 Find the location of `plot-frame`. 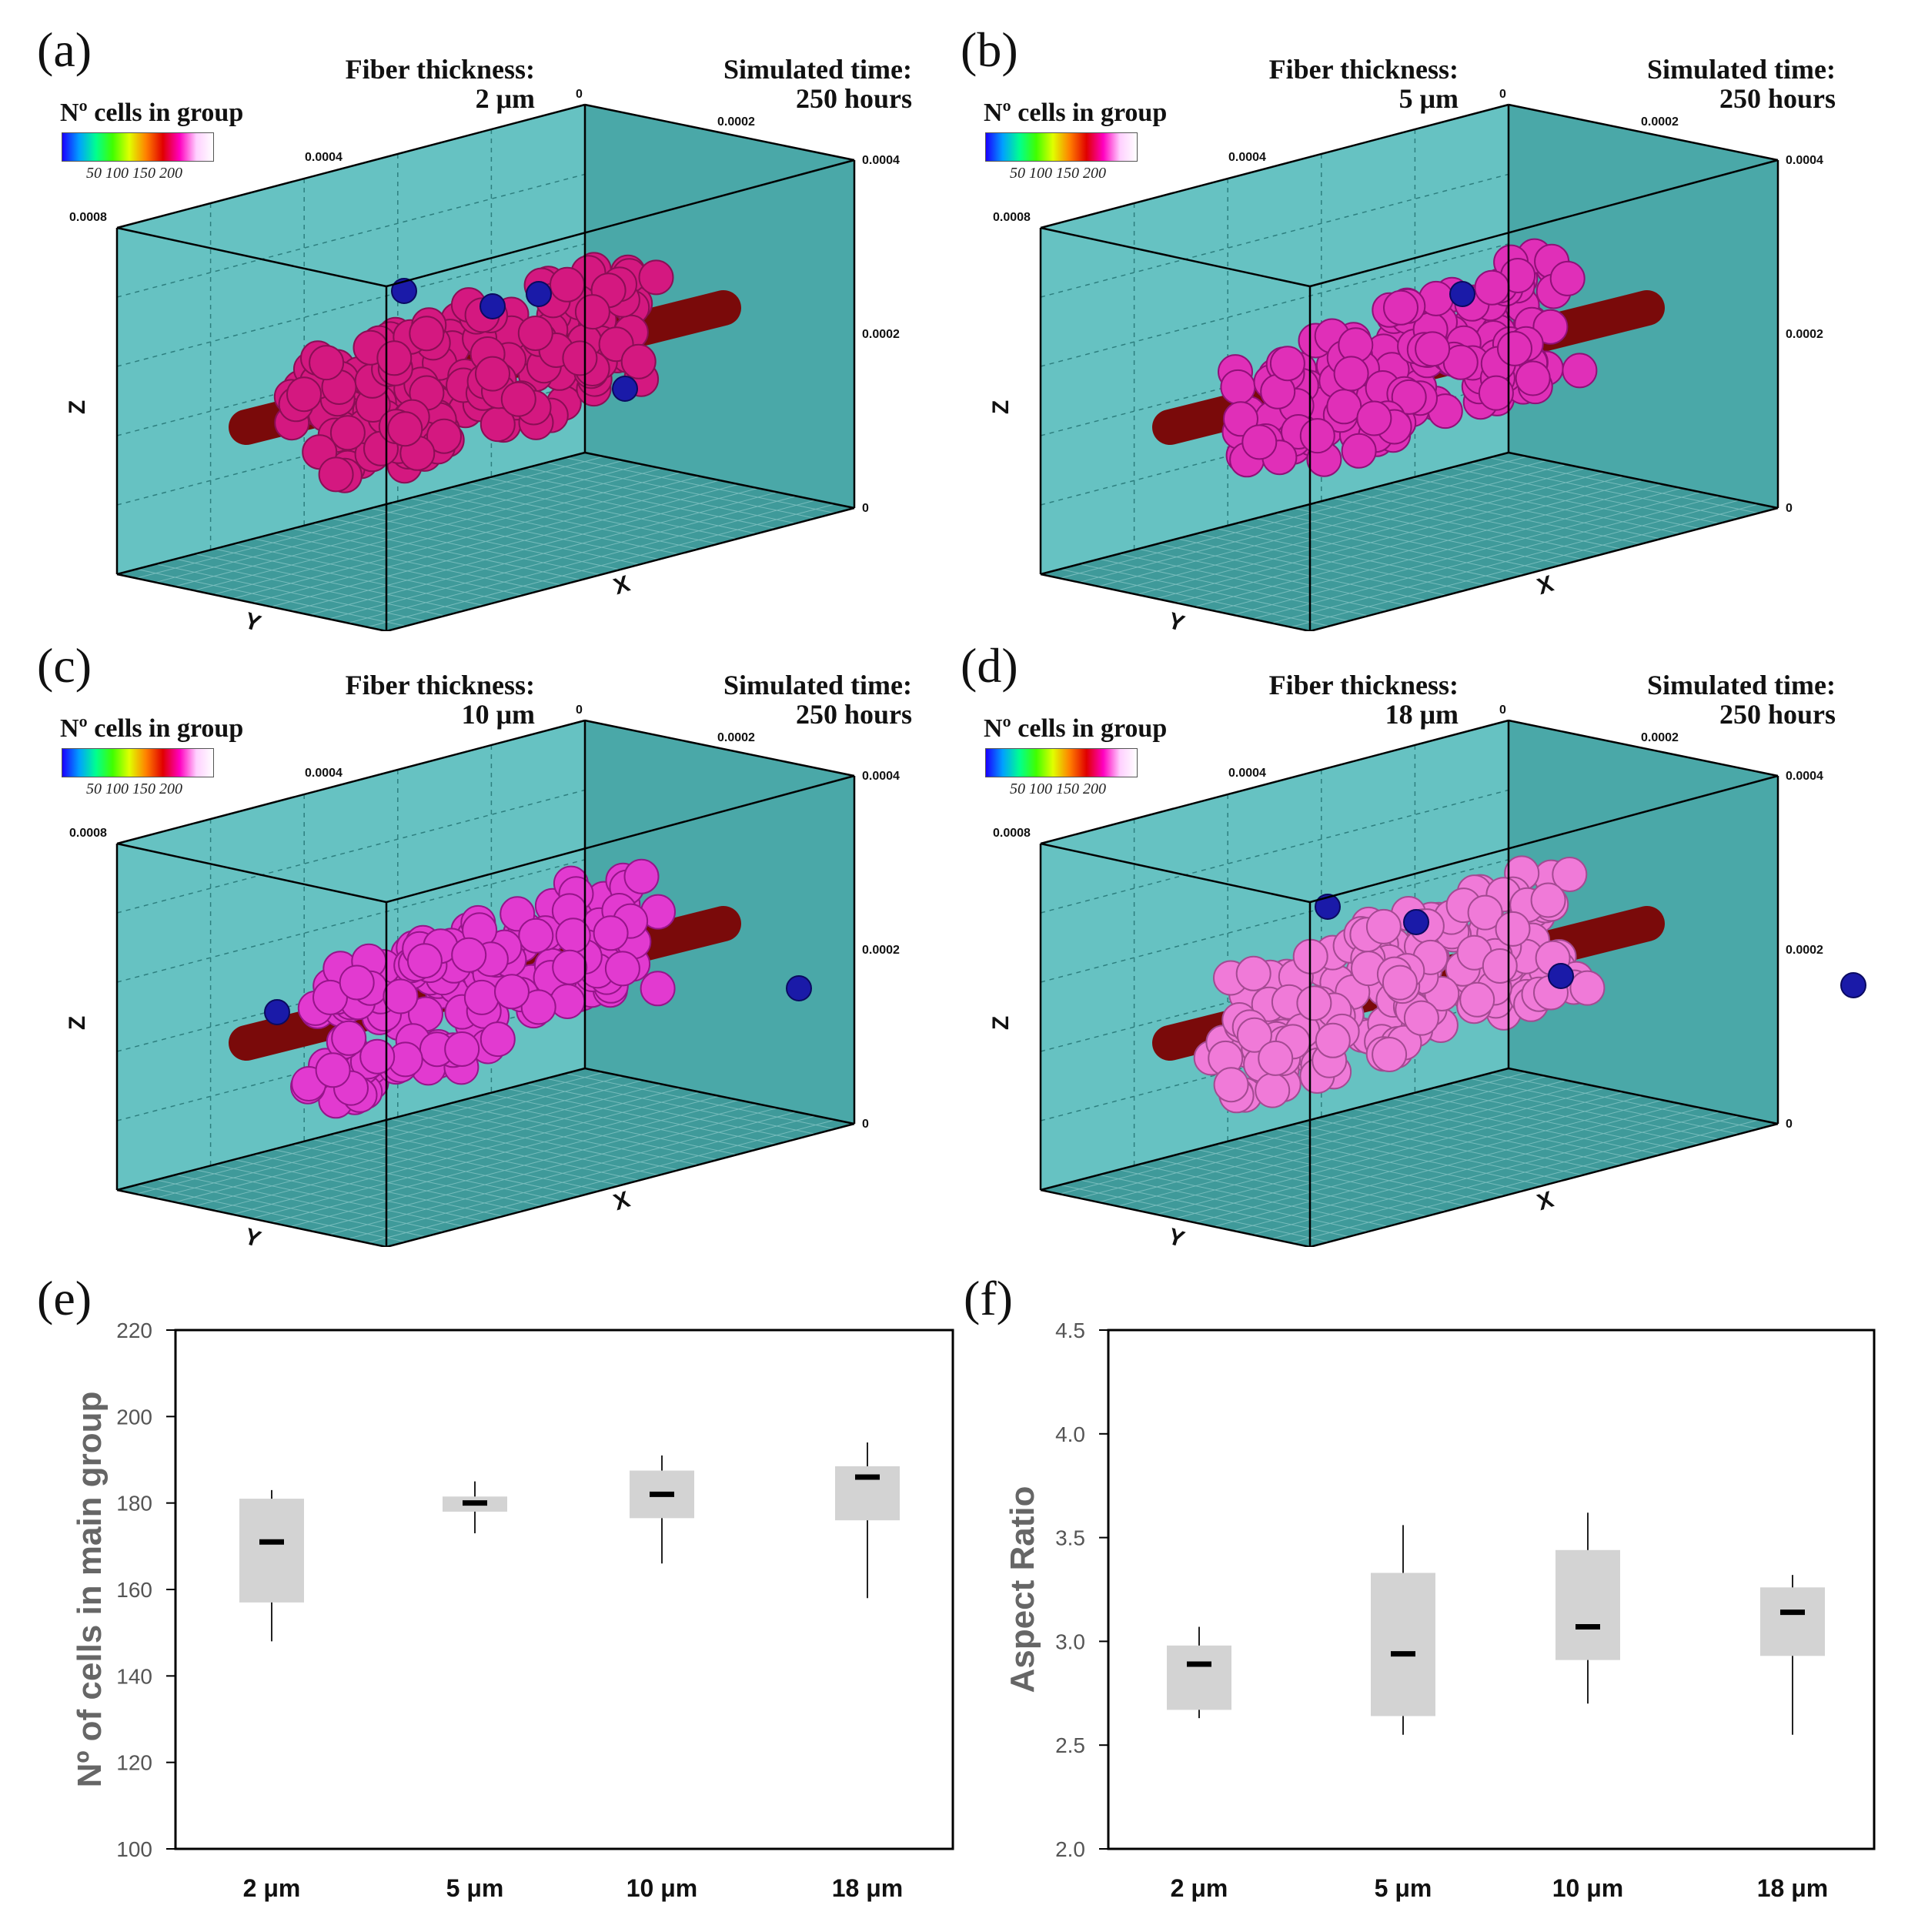

plot-frame is located at coordinates (1491, 1589).